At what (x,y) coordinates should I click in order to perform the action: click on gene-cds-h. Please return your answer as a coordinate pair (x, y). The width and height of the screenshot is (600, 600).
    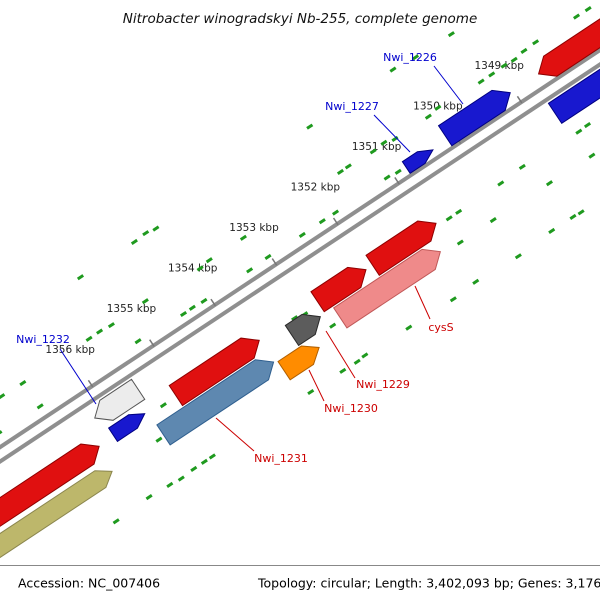
    Looking at the image, I should click on (59, 514).